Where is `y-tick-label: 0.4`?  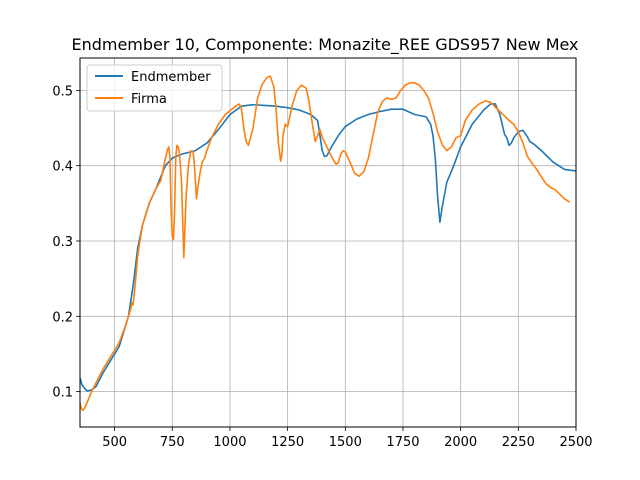 y-tick-label: 0.4 is located at coordinates (62, 167).